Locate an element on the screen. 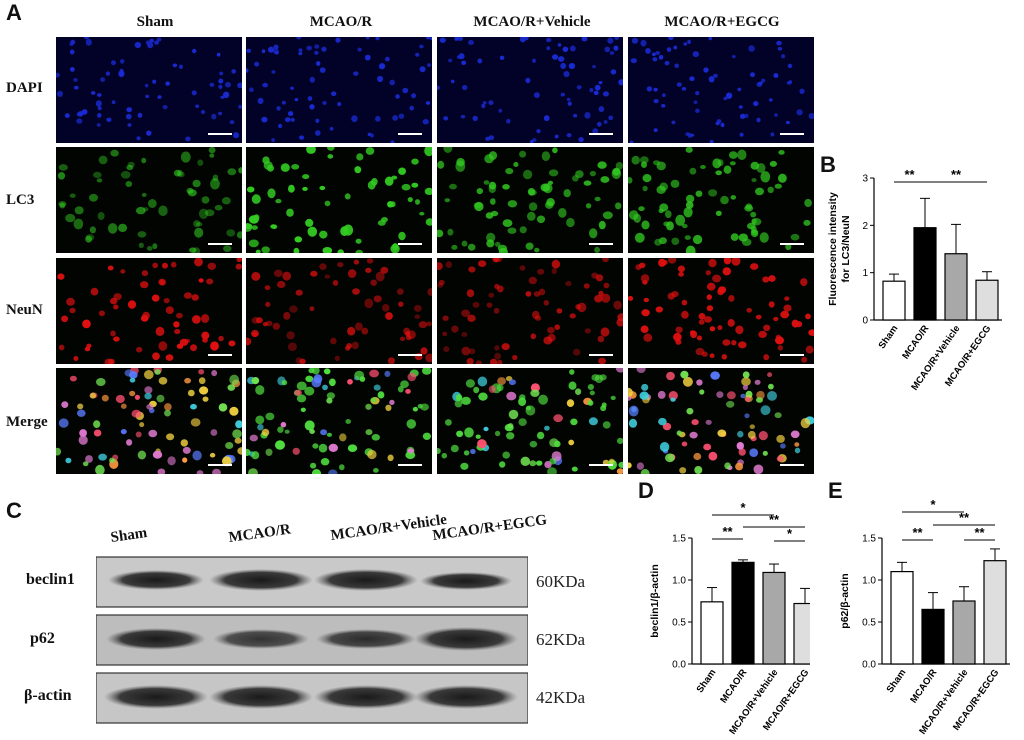 The image size is (1024, 740). y-axis-label: Fluorescence intensity is located at coordinates (833, 249).